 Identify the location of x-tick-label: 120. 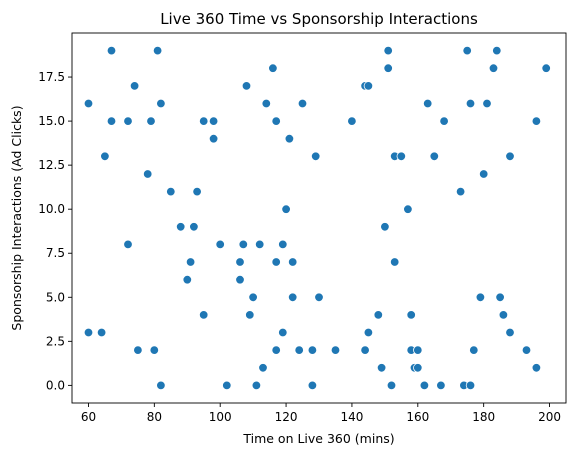
(286, 417).